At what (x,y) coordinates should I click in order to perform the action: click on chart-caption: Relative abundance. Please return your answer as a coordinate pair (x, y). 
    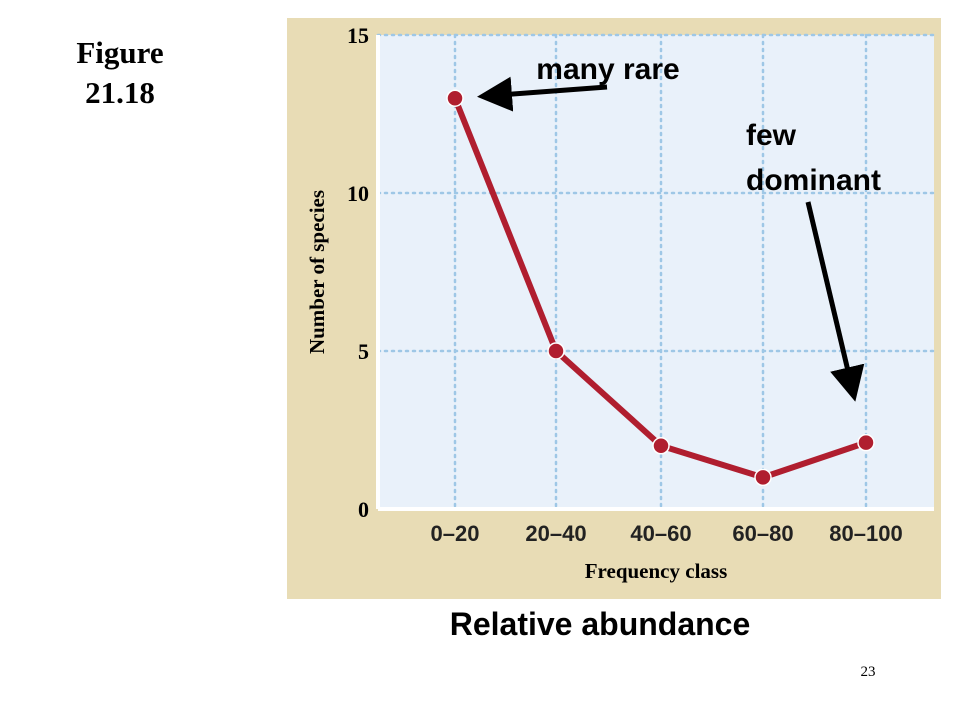
    Looking at the image, I should click on (600, 624).